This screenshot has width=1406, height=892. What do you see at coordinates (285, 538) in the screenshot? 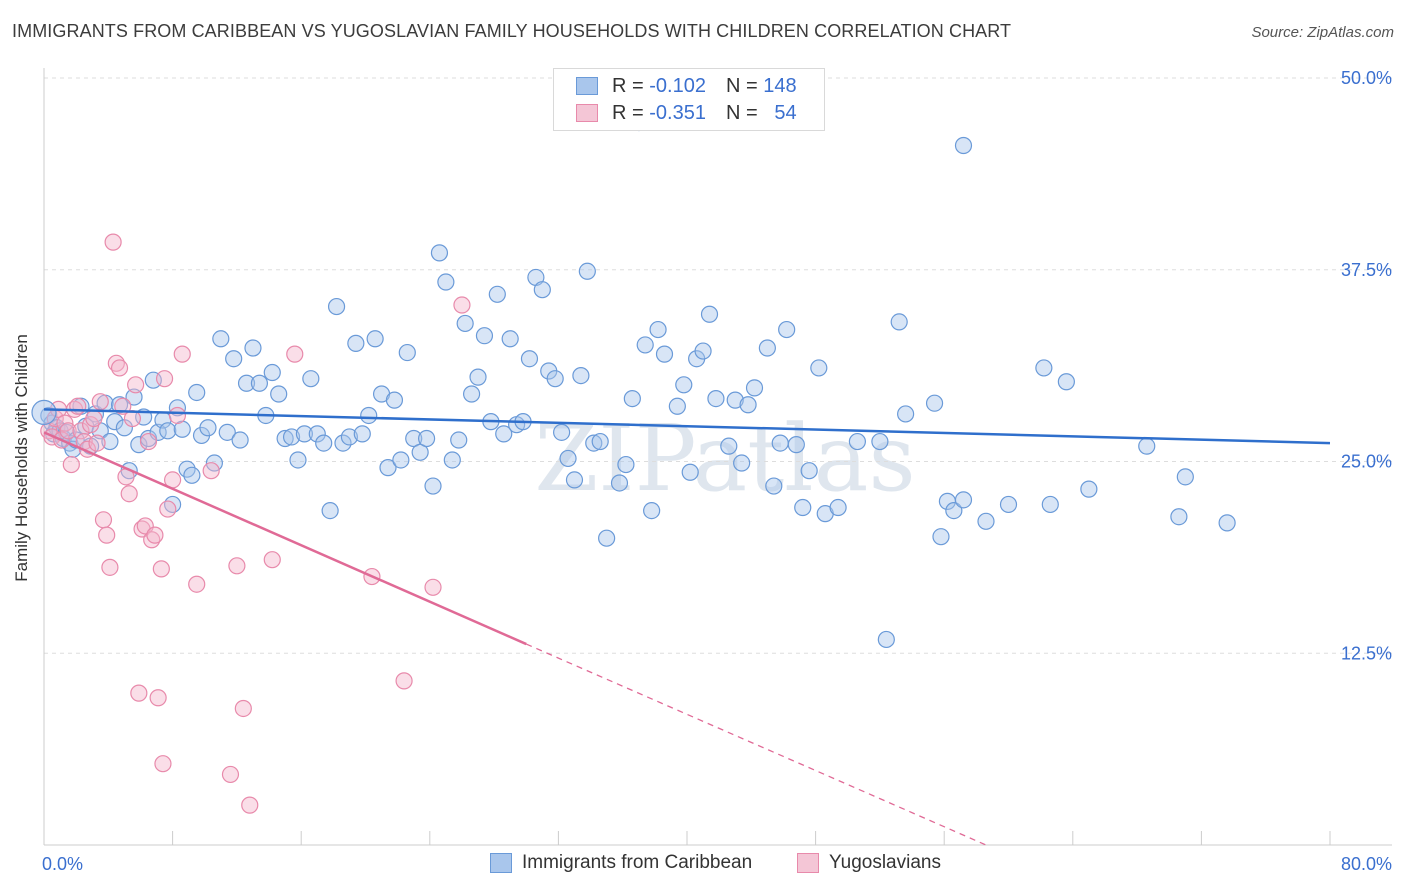
I see `trendline-yugoslavians` at bounding box center [285, 538].